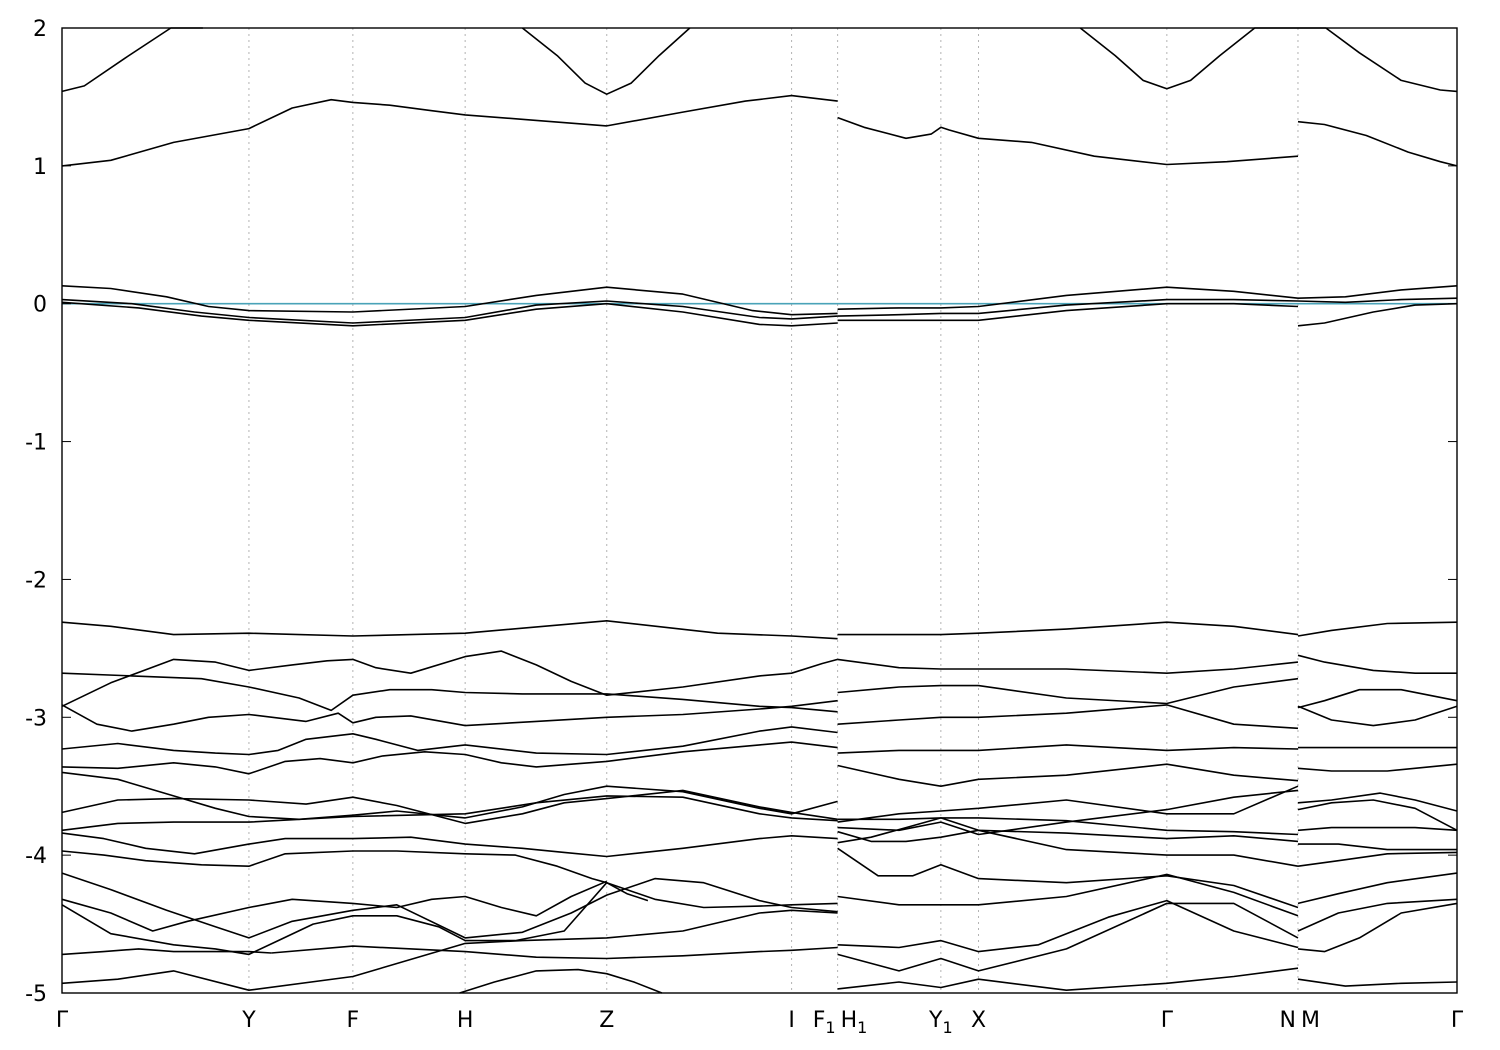  What do you see at coordinates (606, 1020) in the screenshot?
I see `kpoint-label: Z` at bounding box center [606, 1020].